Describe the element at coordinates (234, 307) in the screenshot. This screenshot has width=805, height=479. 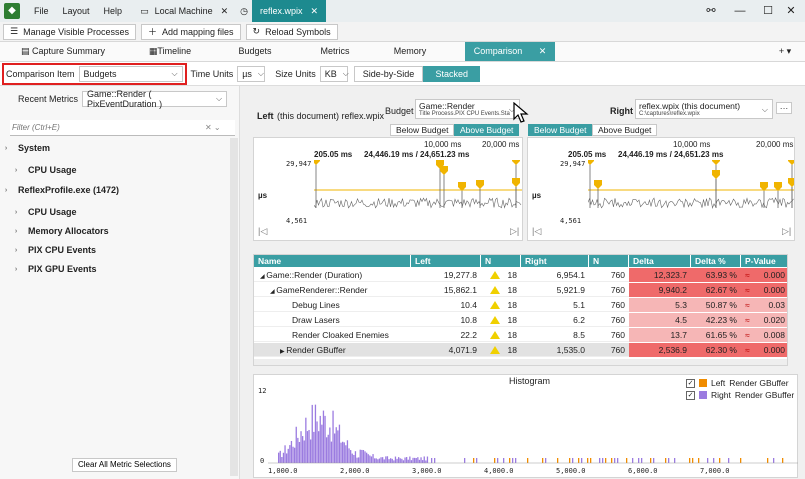
I see `scrollbar` at that location.